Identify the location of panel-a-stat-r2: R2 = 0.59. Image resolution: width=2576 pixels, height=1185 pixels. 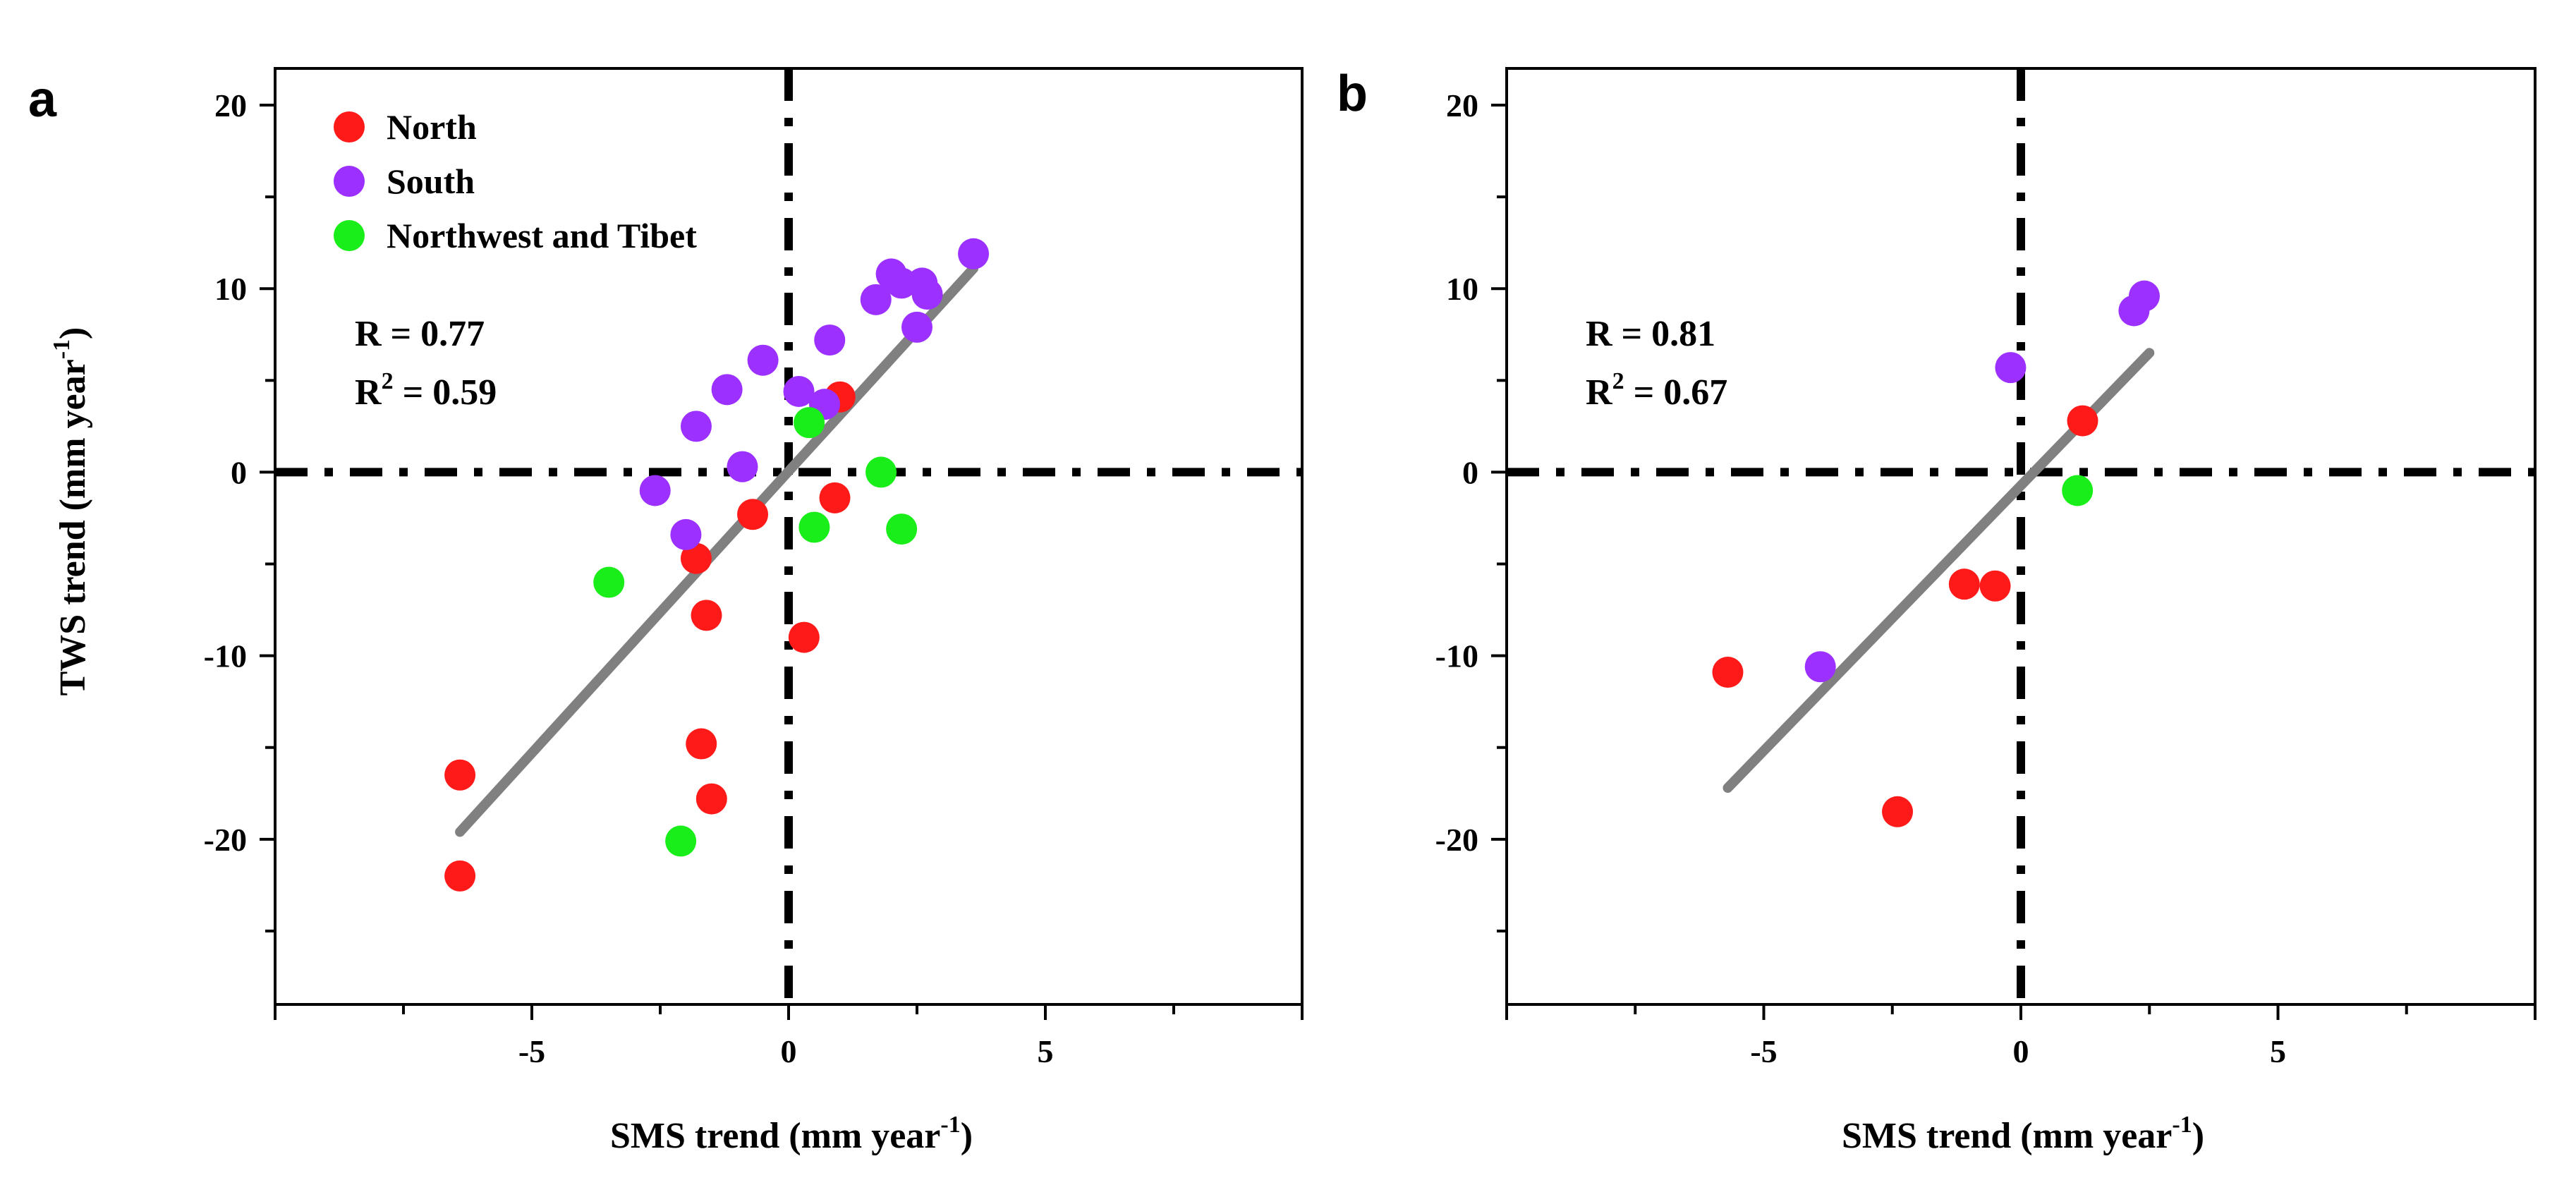
(426, 391).